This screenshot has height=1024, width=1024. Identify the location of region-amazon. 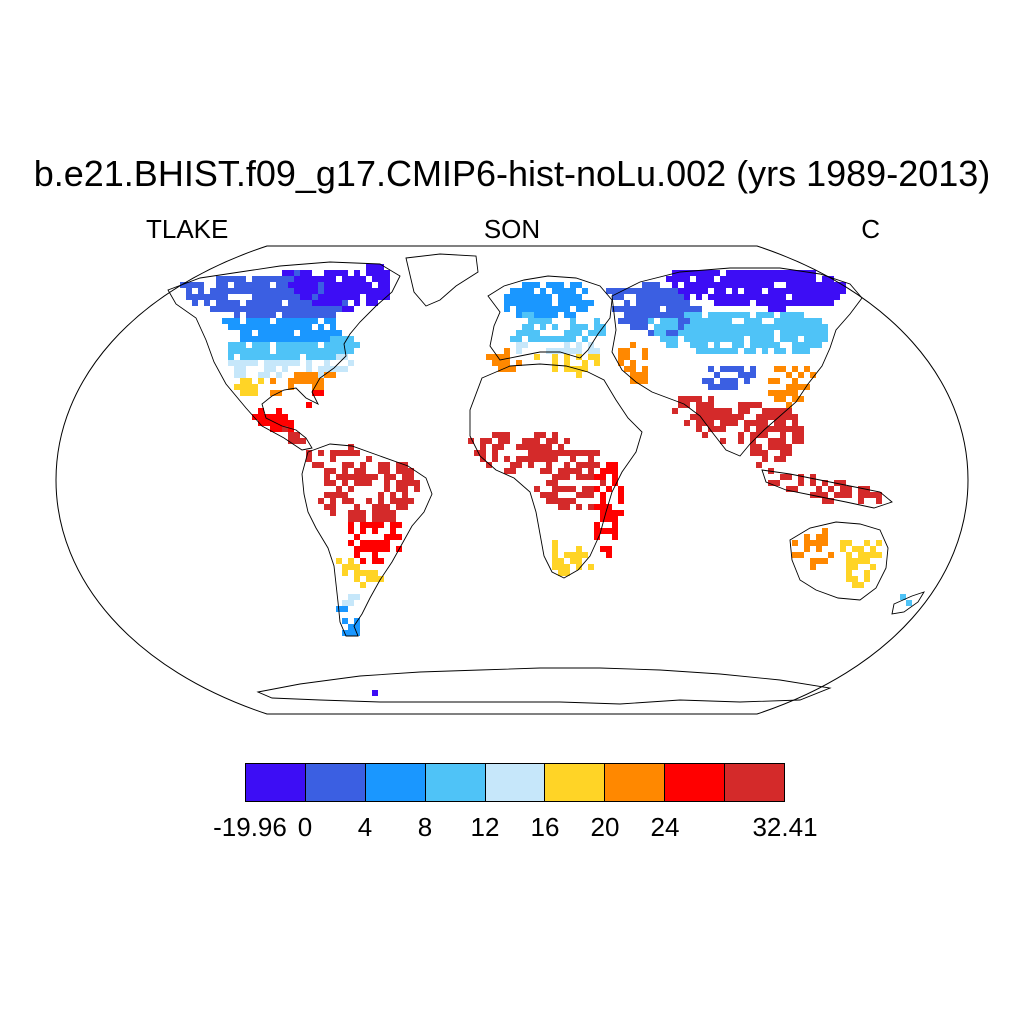
(363, 483).